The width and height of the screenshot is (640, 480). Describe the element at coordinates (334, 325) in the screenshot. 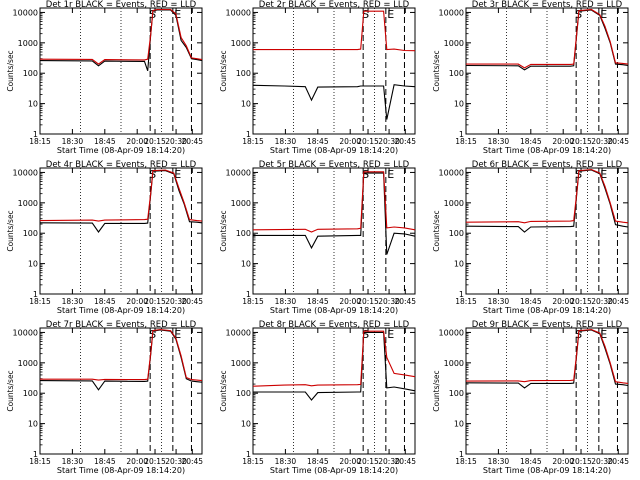

I see `chart-7-title: Det 8r BLACK = Events, RED = LLD` at that location.